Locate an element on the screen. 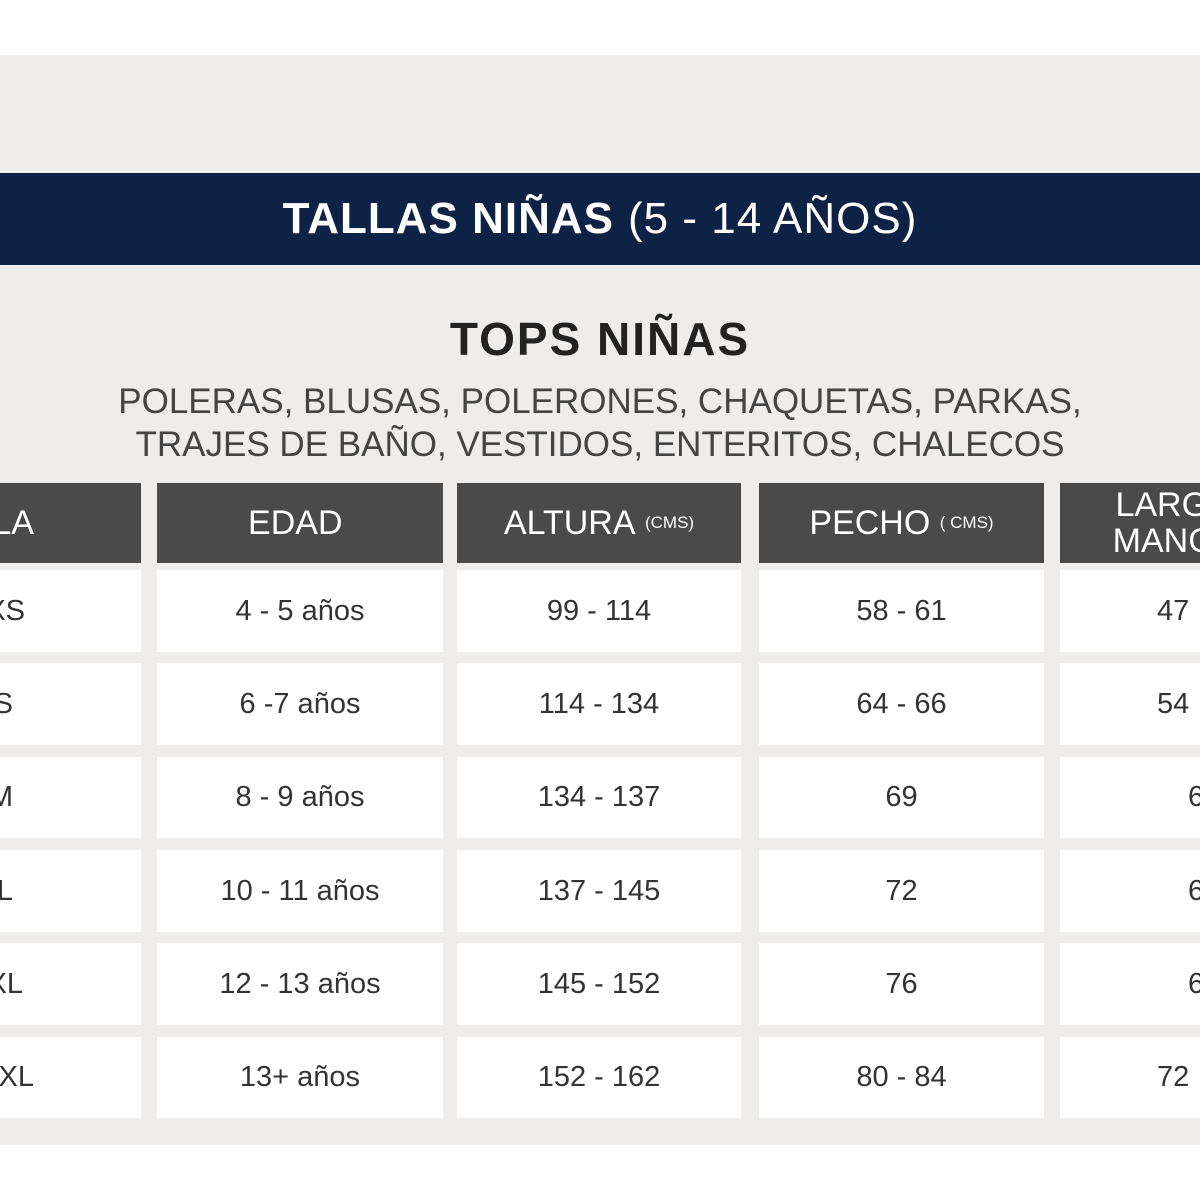 The image size is (1200, 1200). table-cell: 64 - 66 is located at coordinates (901, 704).